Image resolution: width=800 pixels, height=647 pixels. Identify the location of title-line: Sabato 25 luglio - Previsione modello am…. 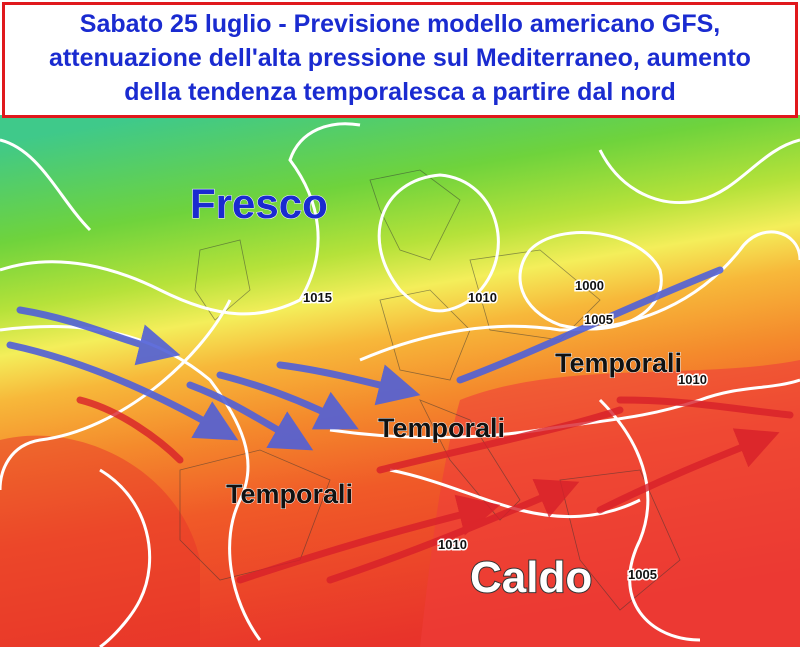
(400, 24).